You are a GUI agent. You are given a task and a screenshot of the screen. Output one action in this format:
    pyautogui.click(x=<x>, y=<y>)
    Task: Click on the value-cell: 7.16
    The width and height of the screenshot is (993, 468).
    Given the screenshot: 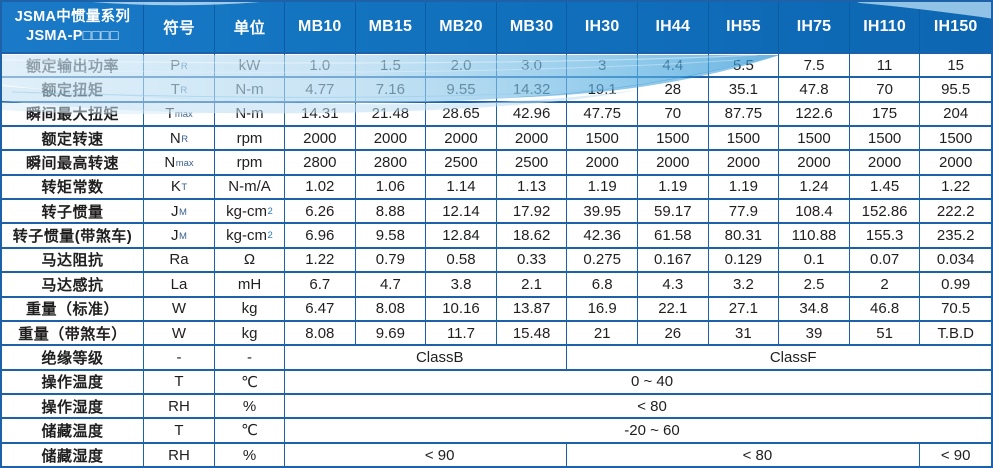 What is the action you would take?
    pyautogui.click(x=391, y=89)
    